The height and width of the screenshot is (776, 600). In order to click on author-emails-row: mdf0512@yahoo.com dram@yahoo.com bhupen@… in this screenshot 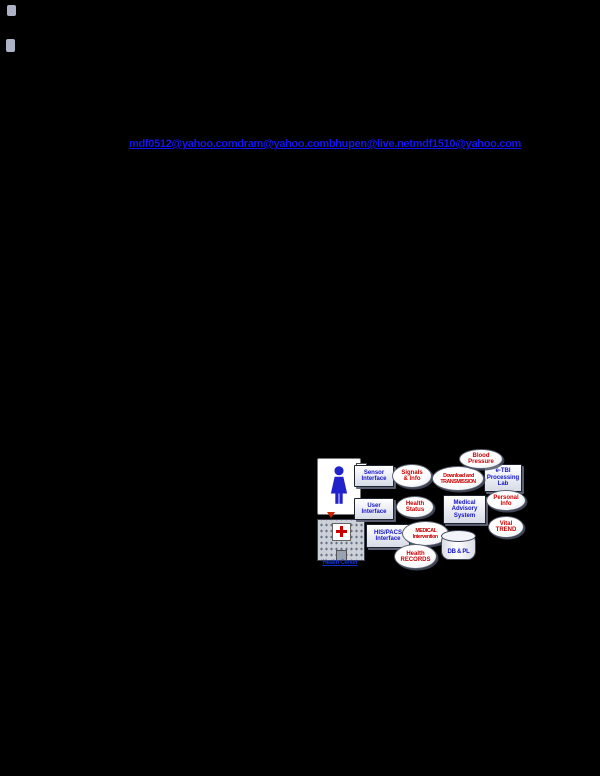, I will do `click(325, 144)`.